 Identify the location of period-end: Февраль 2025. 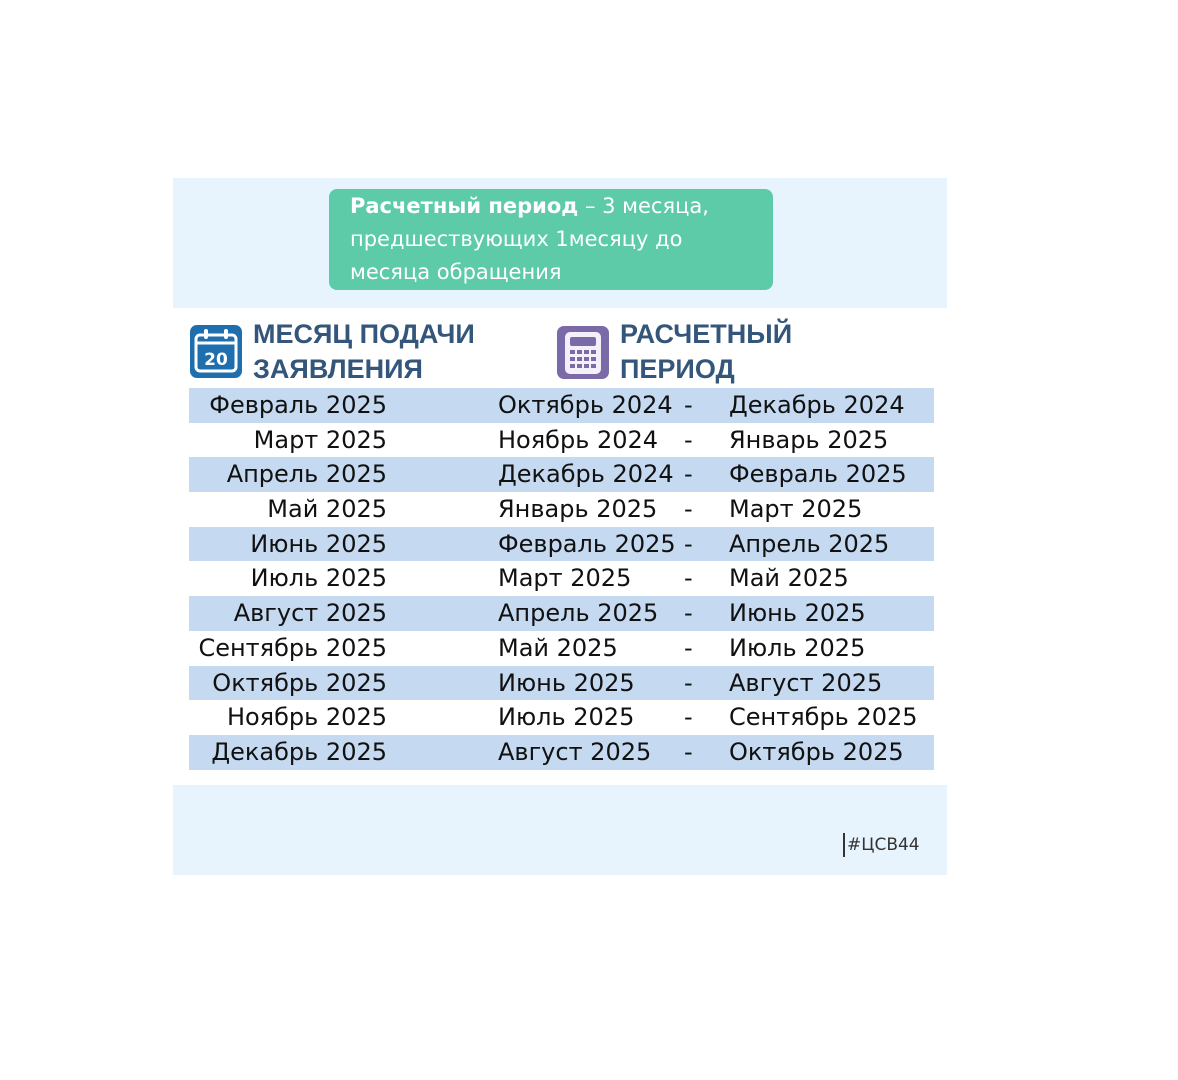
(818, 474).